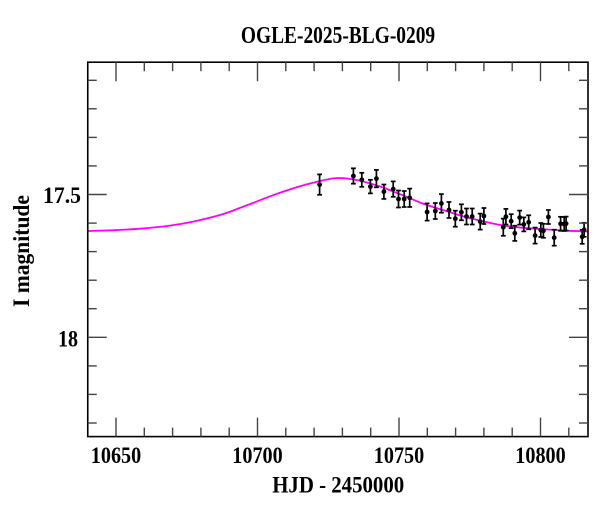  I want to click on svg-text: 10700, so click(257, 455).